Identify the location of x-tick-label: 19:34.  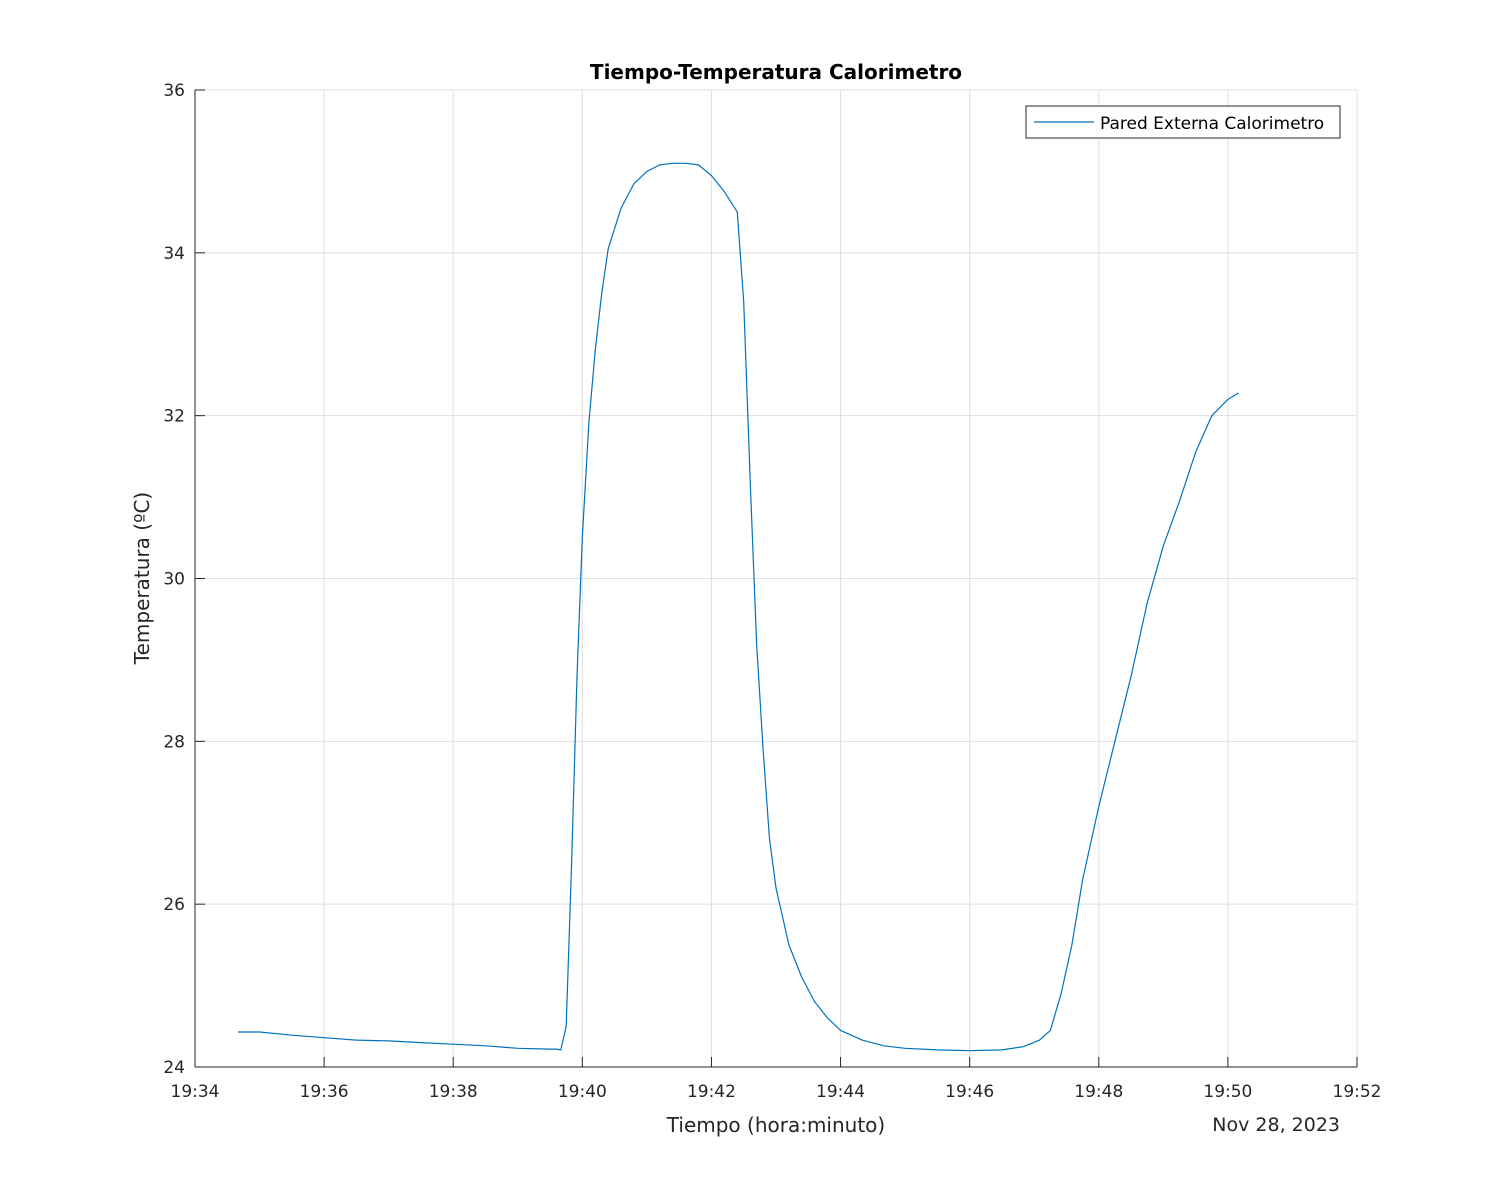
(195, 1092).